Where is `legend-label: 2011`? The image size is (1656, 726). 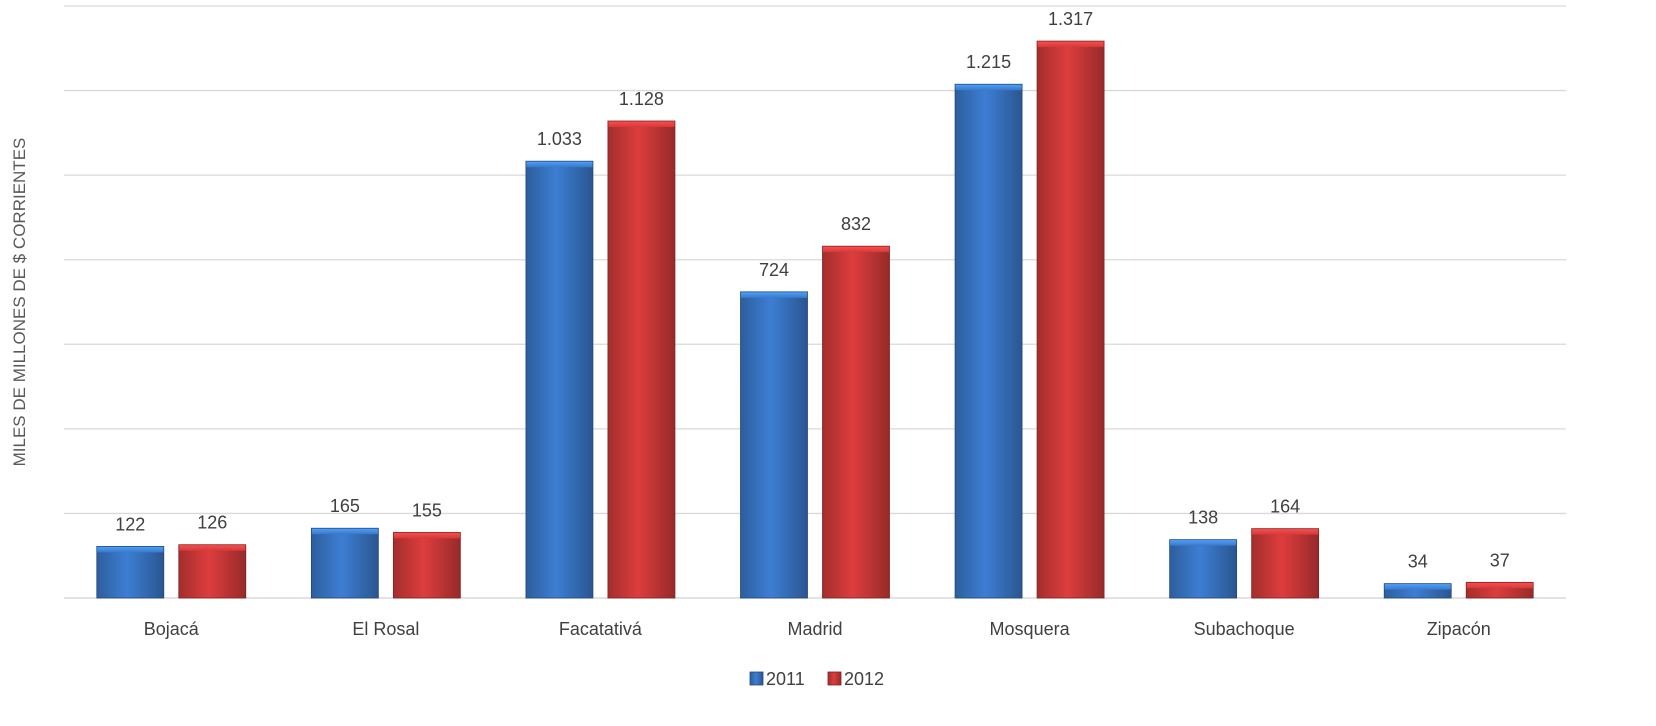
legend-label: 2011 is located at coordinates (785, 679).